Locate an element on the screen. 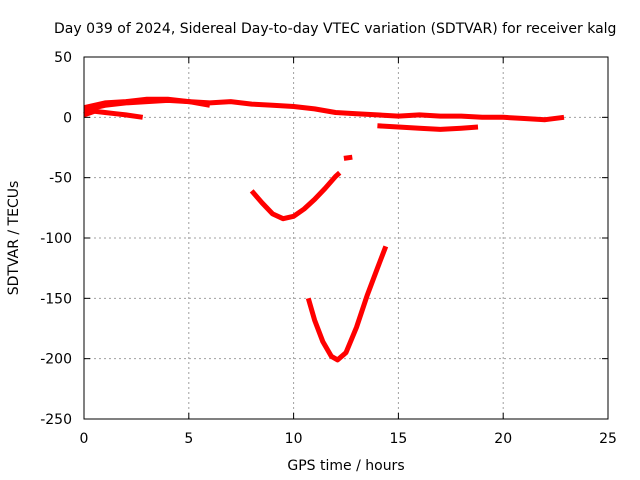 This screenshot has width=640, height=480. x-axis-label: GPS time / hours is located at coordinates (345, 466).